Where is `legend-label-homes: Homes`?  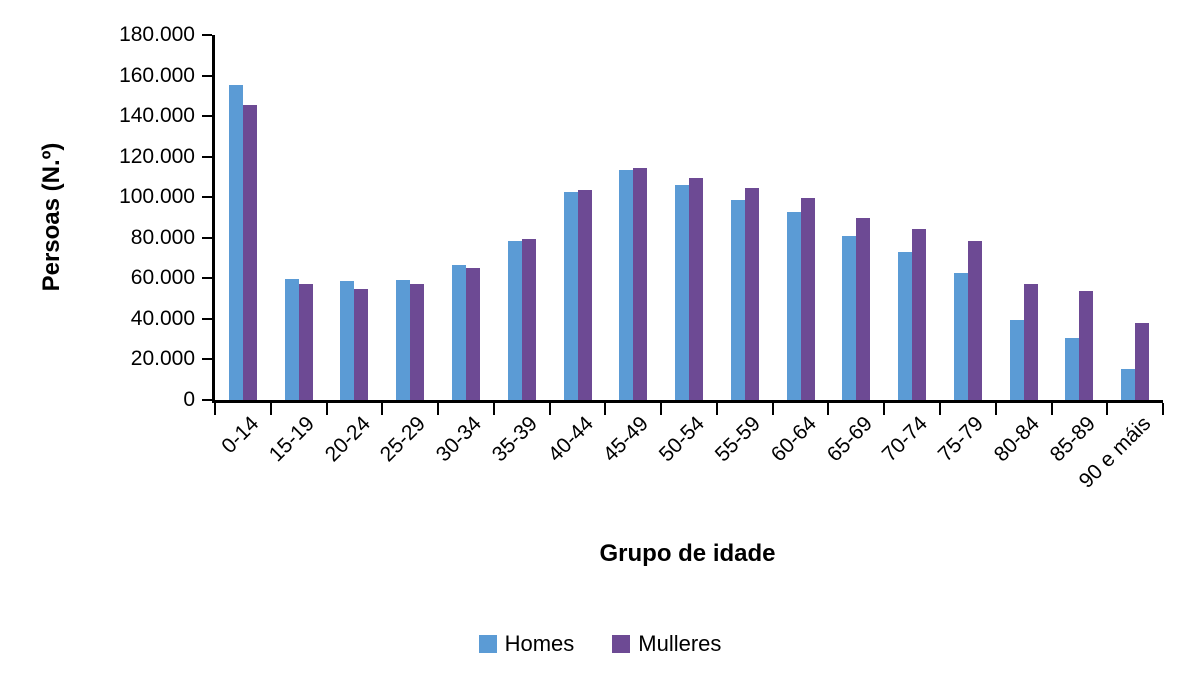 legend-label-homes: Homes is located at coordinates (539, 643).